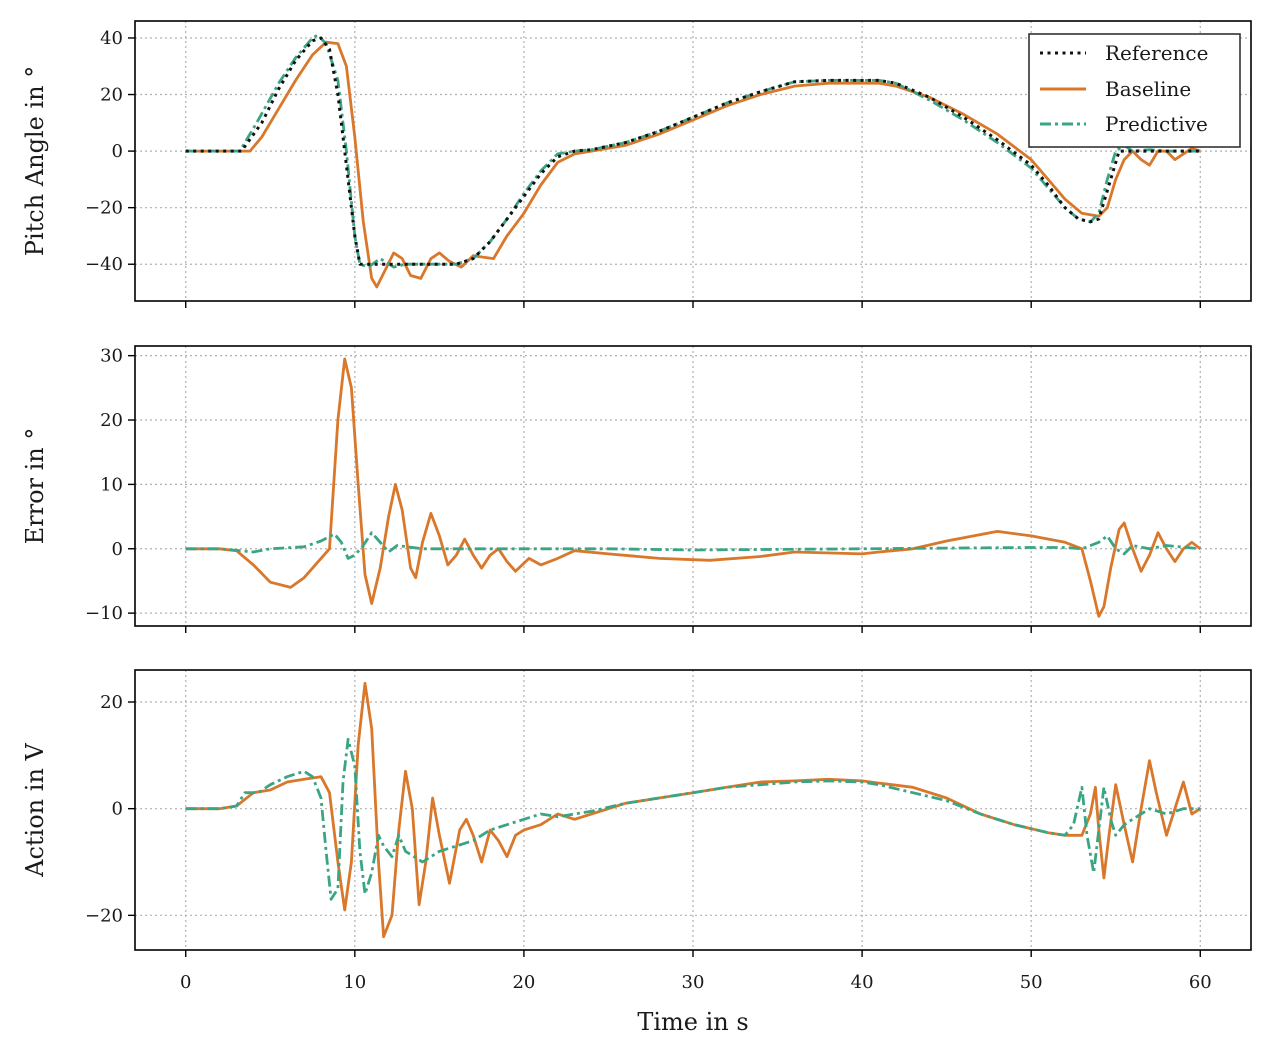 Image resolution: width=1274 pixels, height=1058 pixels. What do you see at coordinates (1156, 53) in the screenshot?
I see `legend-reference-label: Reference` at bounding box center [1156, 53].